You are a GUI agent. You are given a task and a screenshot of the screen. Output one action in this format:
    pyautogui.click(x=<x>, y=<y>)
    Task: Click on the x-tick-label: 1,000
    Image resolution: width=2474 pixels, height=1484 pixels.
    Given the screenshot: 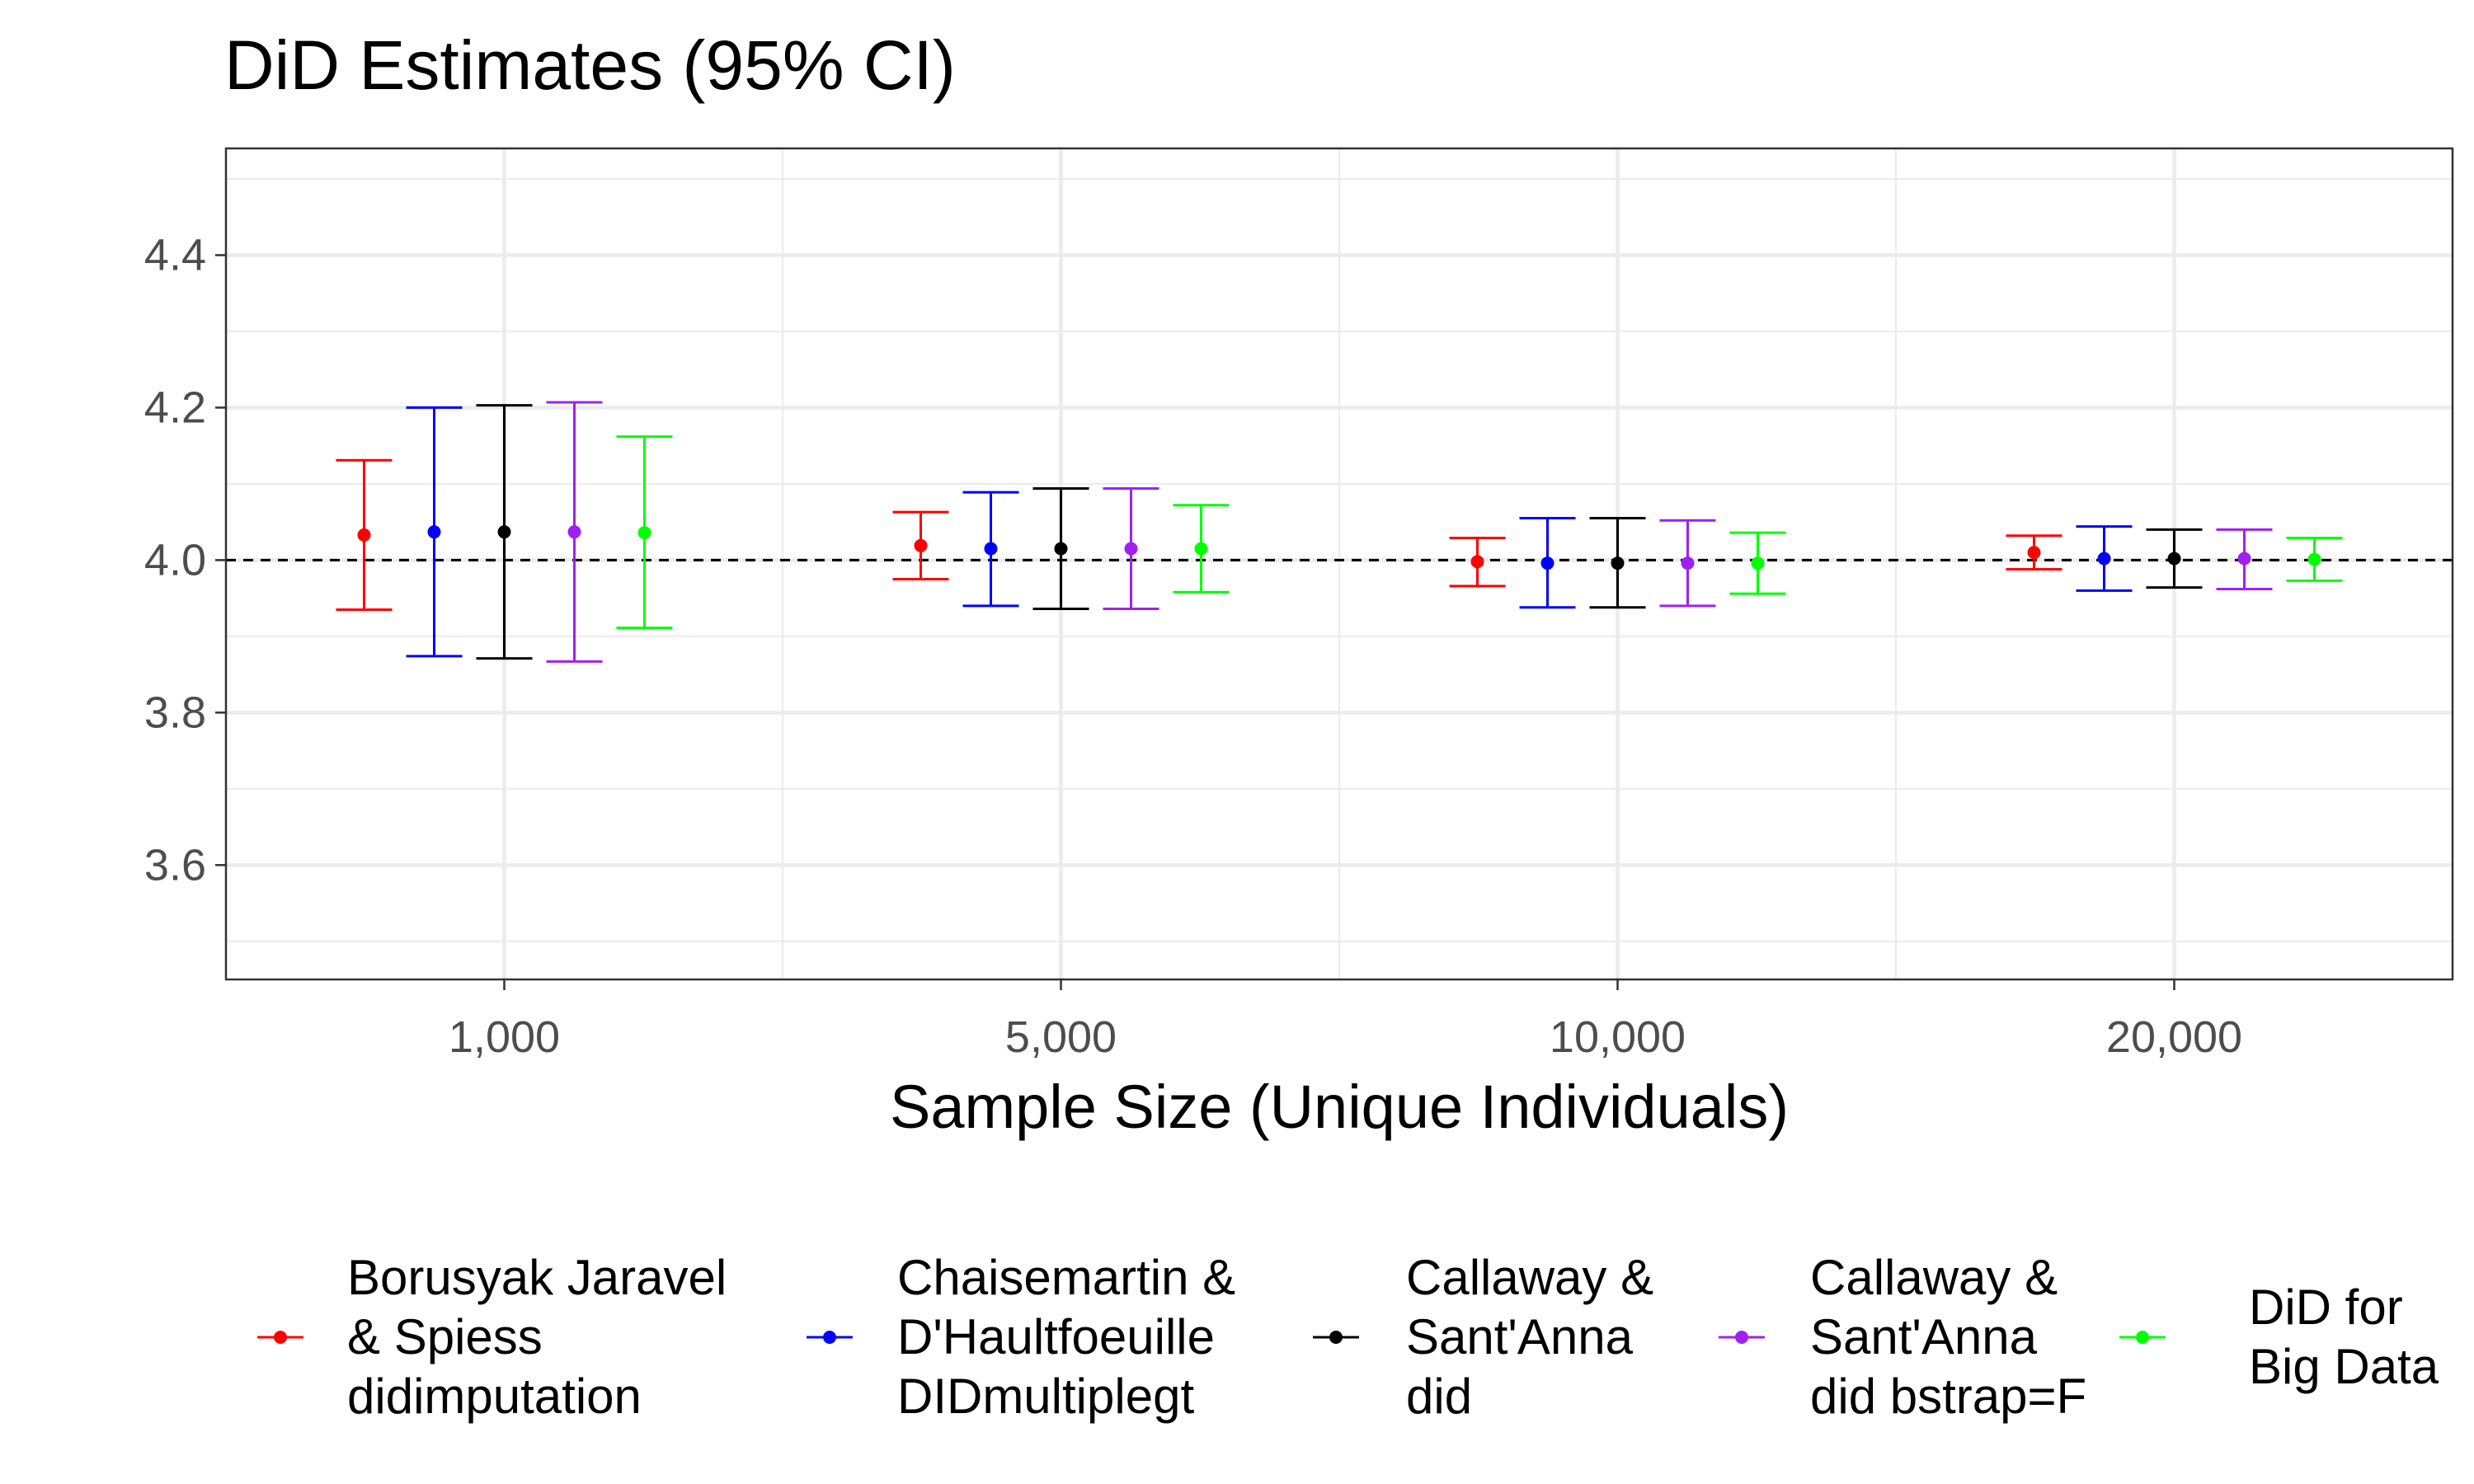 What is the action you would take?
    pyautogui.click(x=504, y=1037)
    